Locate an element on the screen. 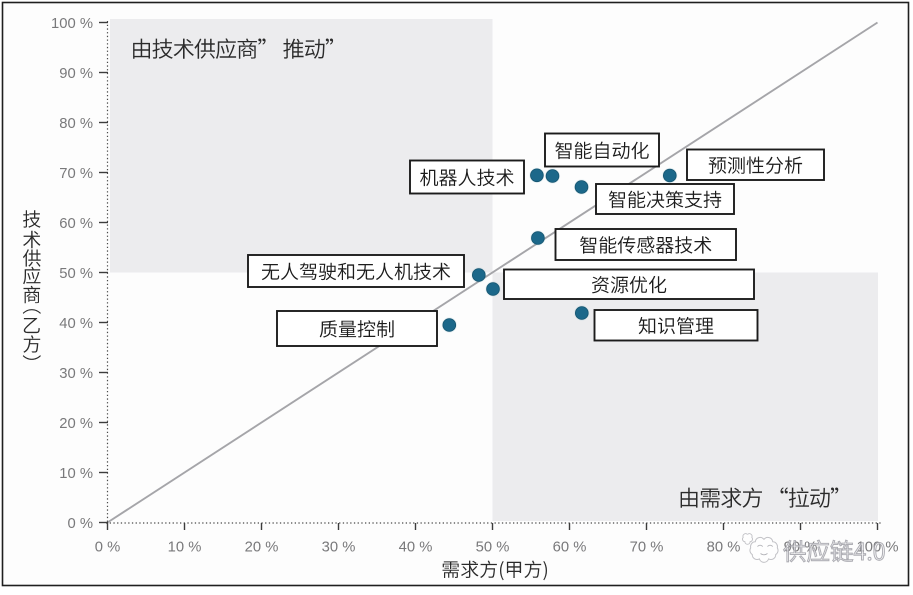 This screenshot has width=913, height=595. svg-text: 90 % is located at coordinates (76, 74).